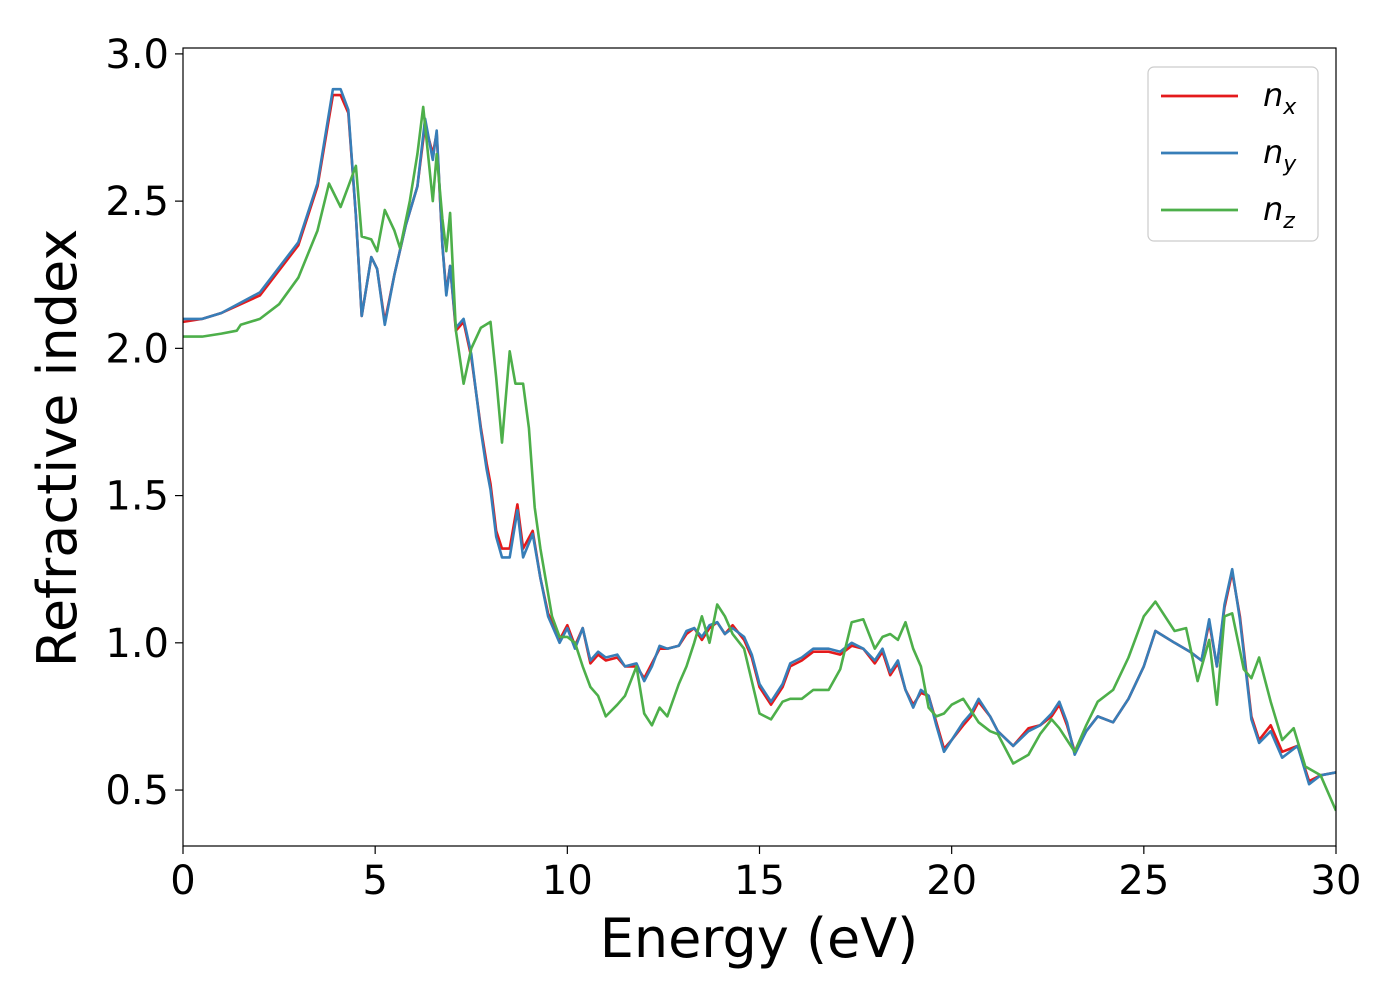 This screenshot has height=1000, width=1400. What do you see at coordinates (951, 881) in the screenshot?
I see `x-tick-label: 20` at bounding box center [951, 881].